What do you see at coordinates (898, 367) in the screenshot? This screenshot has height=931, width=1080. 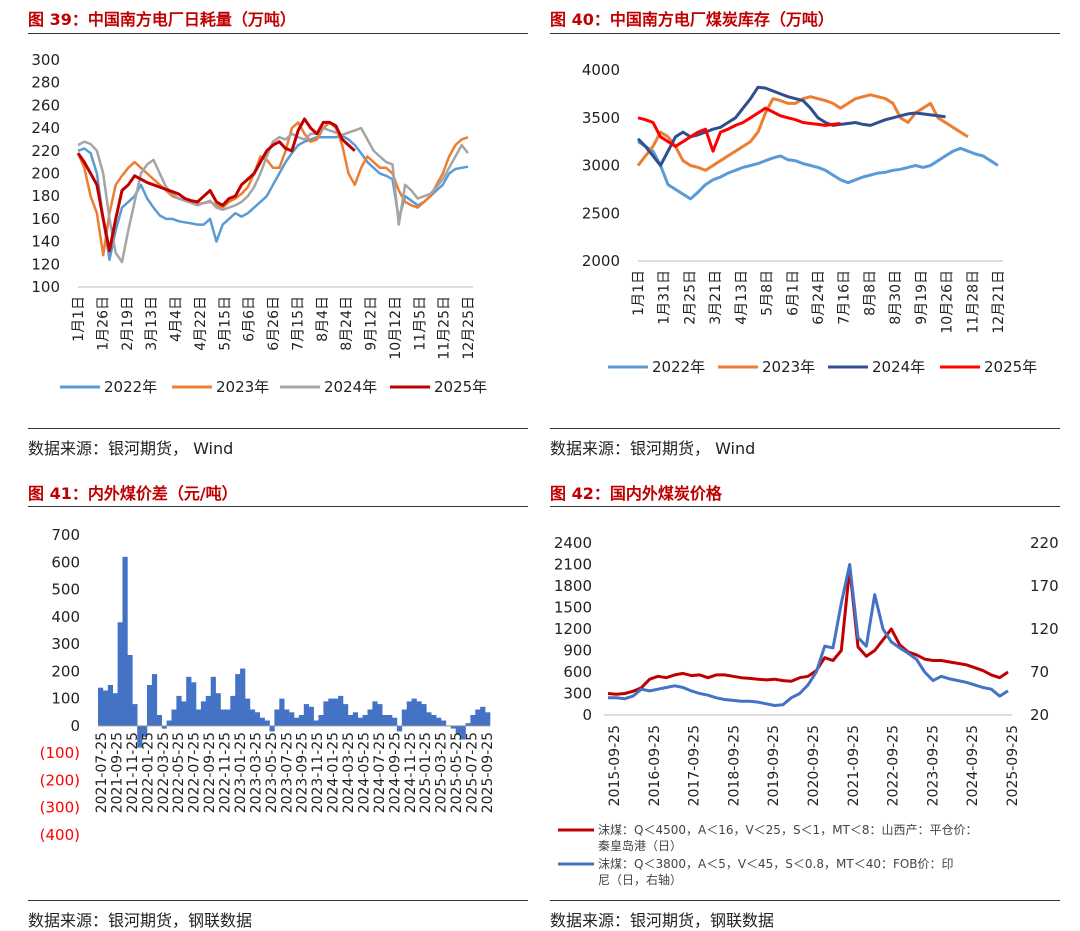 I see `legend-label: 2024年` at bounding box center [898, 367].